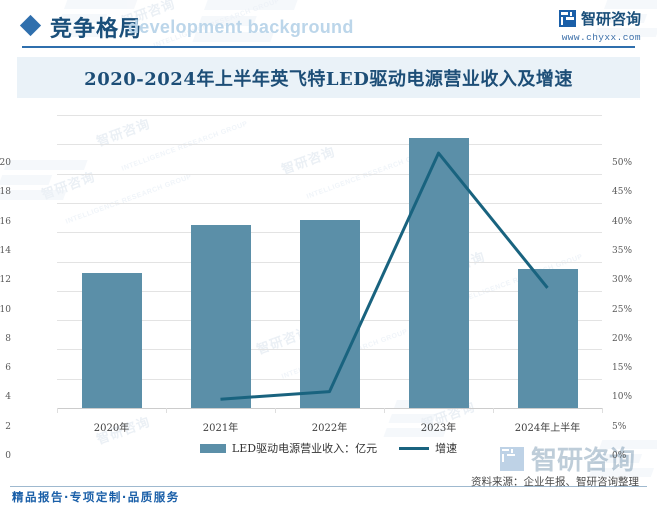 The width and height of the screenshot is (657, 507). What do you see at coordinates (438, 428) in the screenshot?
I see `x-axis-category-label: 2023年` at bounding box center [438, 428].